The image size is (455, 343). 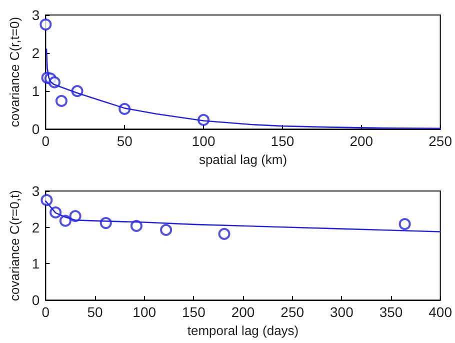 What do you see at coordinates (243, 330) in the screenshot?
I see `x-axis-title: temporal lag (days)` at bounding box center [243, 330].